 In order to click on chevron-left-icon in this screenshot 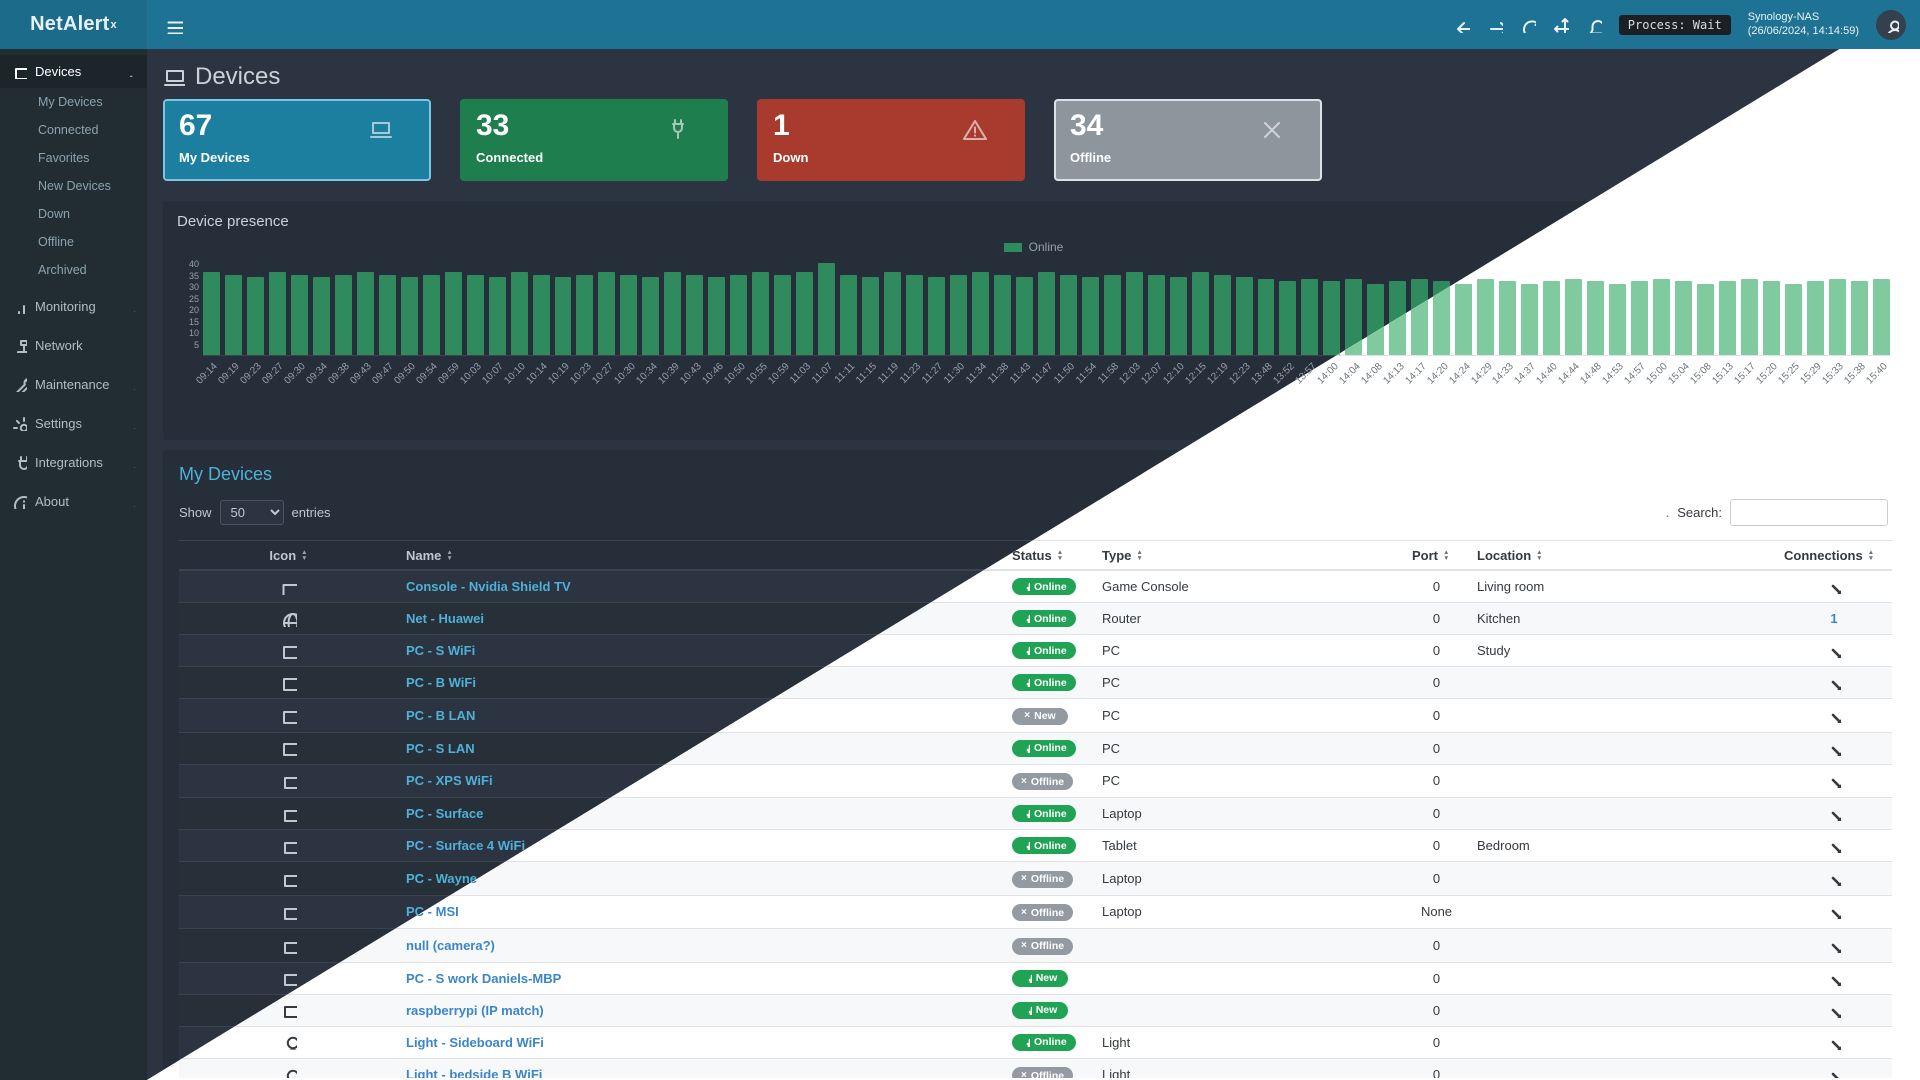, I will do `click(133, 309)`.